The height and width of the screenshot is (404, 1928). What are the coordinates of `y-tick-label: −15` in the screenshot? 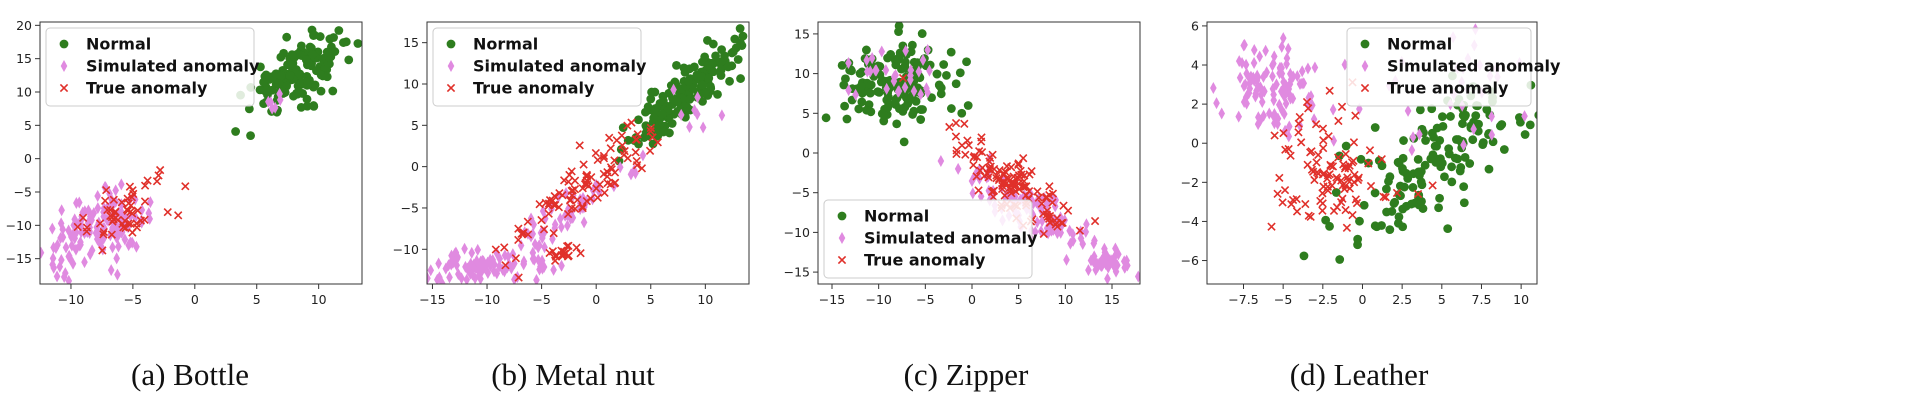 It's located at (19, 258).